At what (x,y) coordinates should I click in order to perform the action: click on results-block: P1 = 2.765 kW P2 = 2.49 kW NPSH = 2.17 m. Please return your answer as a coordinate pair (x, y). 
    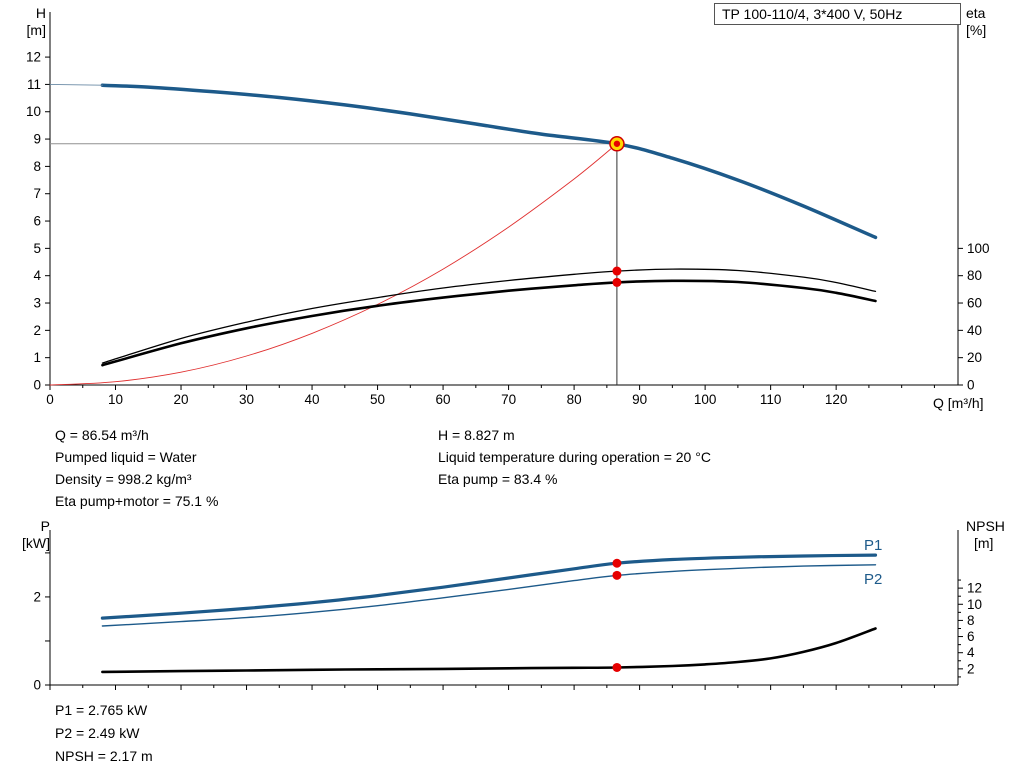
    Looking at the image, I should click on (104, 733).